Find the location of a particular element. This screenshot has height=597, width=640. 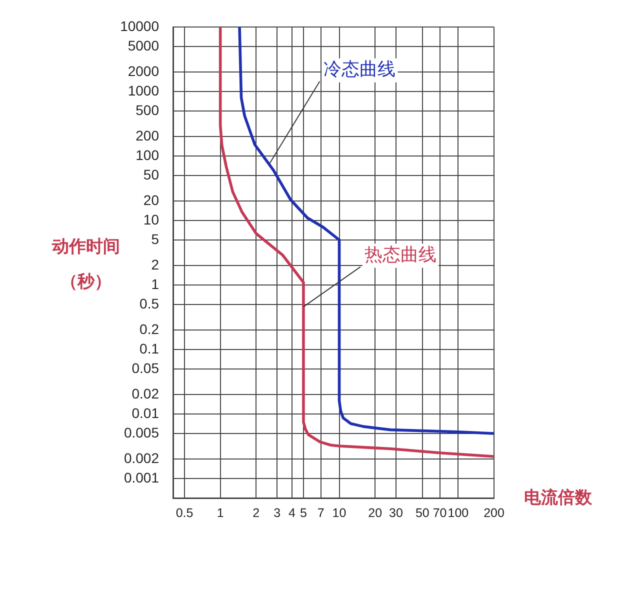

y-tick-label: 0.005 is located at coordinates (142, 432).